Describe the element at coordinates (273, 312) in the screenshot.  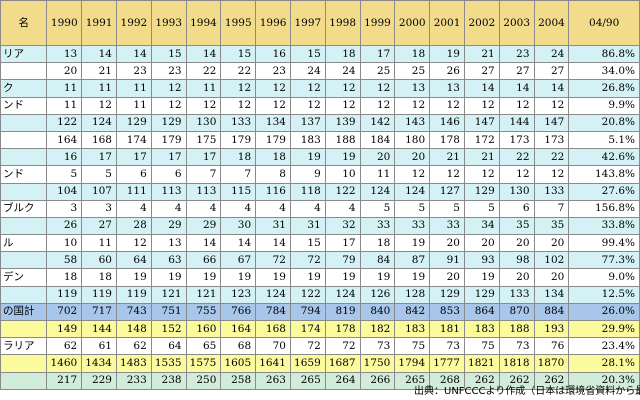
I see `value-cell: 784` at that location.